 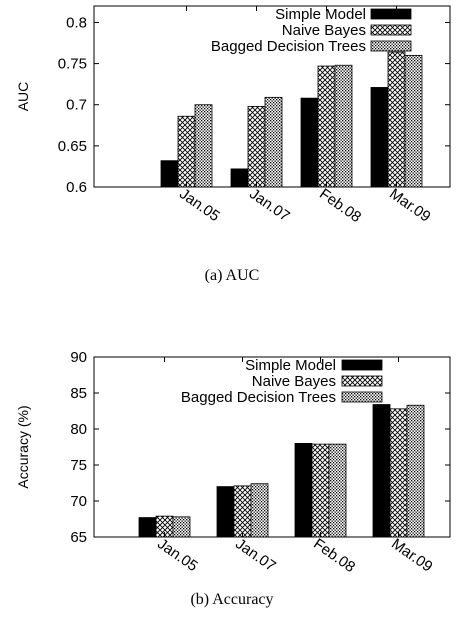 What do you see at coordinates (78, 357) in the screenshot?
I see `y-tick-label: 90` at bounding box center [78, 357].